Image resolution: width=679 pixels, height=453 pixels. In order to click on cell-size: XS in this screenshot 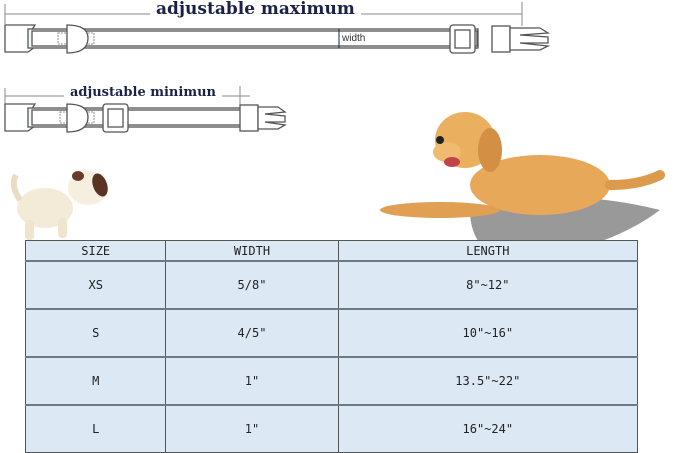, I will do `click(95, 285)`.